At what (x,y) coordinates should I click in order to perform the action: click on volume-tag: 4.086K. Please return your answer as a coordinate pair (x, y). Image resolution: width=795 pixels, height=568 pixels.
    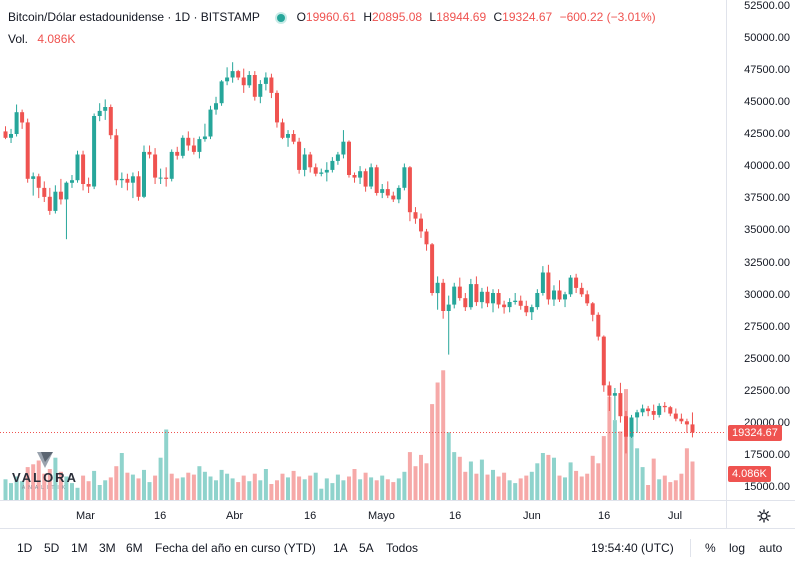
    Looking at the image, I should click on (749, 474).